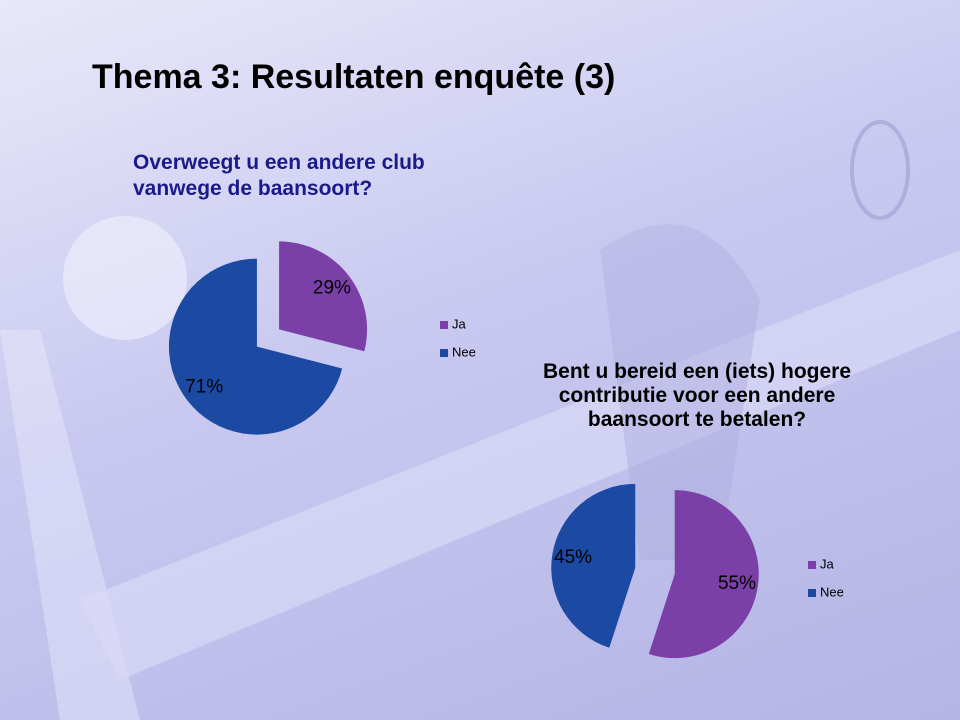  Describe the element at coordinates (125, 278) in the screenshot. I see `tennis-ball` at that location.